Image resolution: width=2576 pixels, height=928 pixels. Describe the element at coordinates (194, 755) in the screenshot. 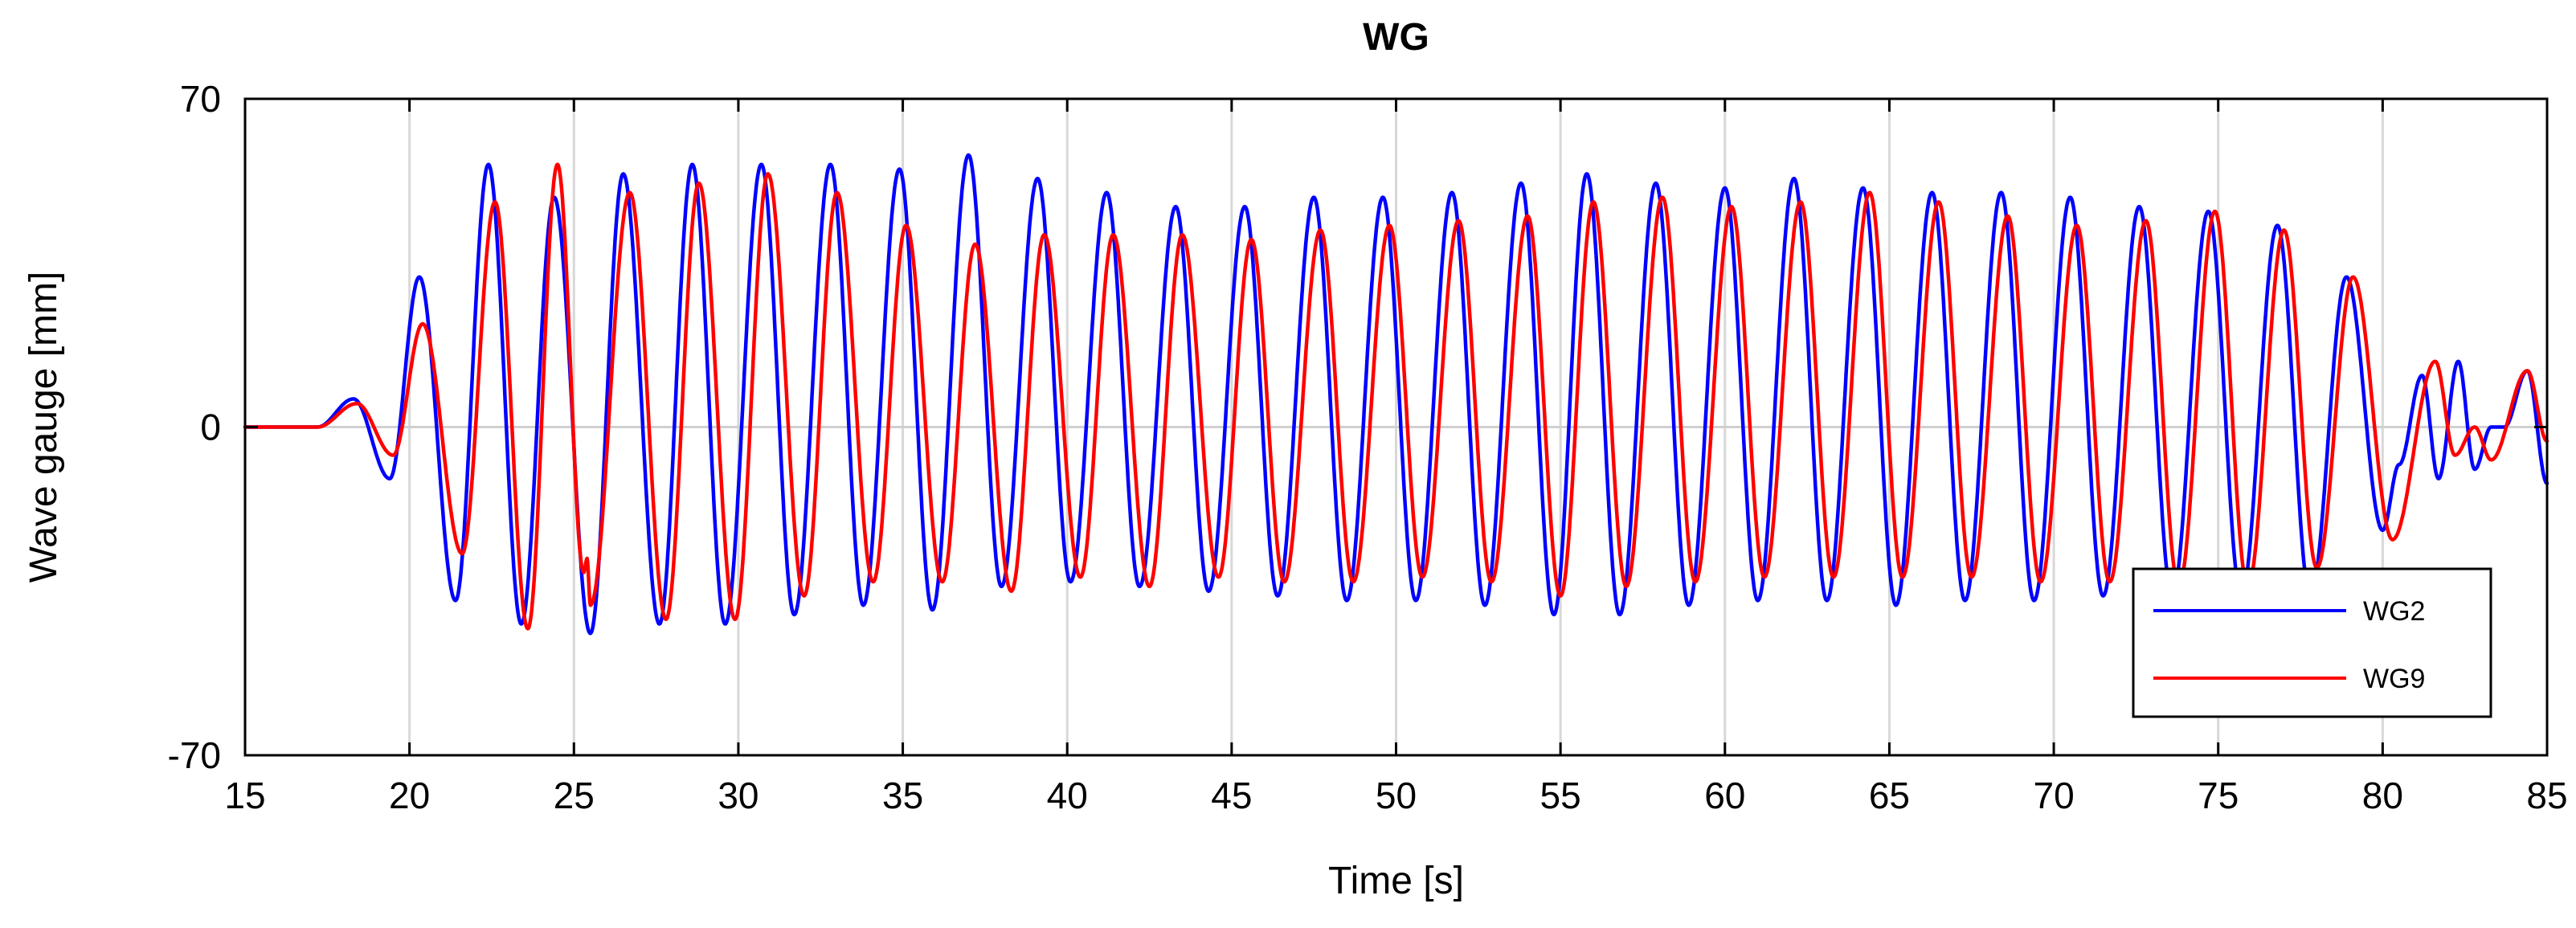

I see `y-tick-label--70: -70` at that location.